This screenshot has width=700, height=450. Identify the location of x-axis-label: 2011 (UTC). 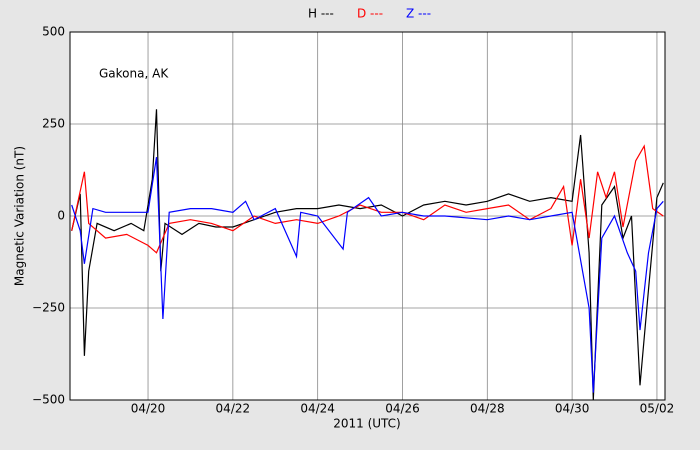
(367, 424).